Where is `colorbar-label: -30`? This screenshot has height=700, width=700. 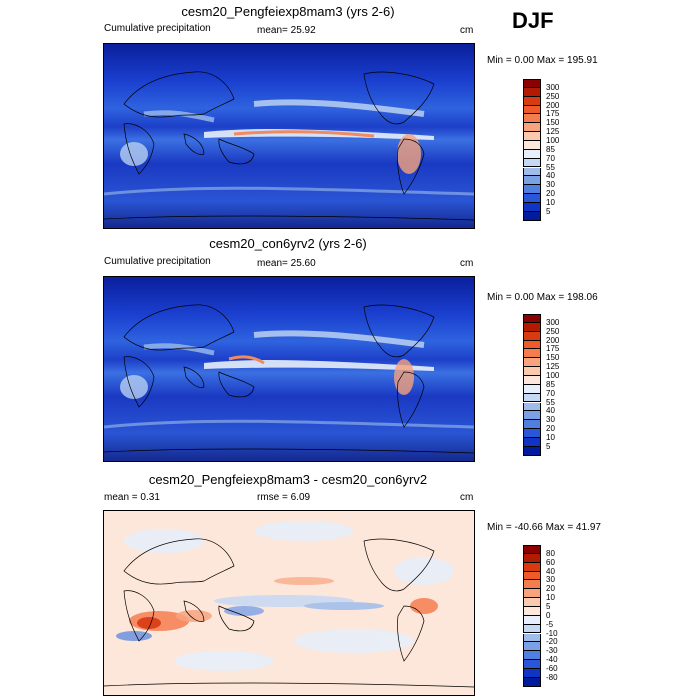 colorbar-label: -30 is located at coordinates (552, 651).